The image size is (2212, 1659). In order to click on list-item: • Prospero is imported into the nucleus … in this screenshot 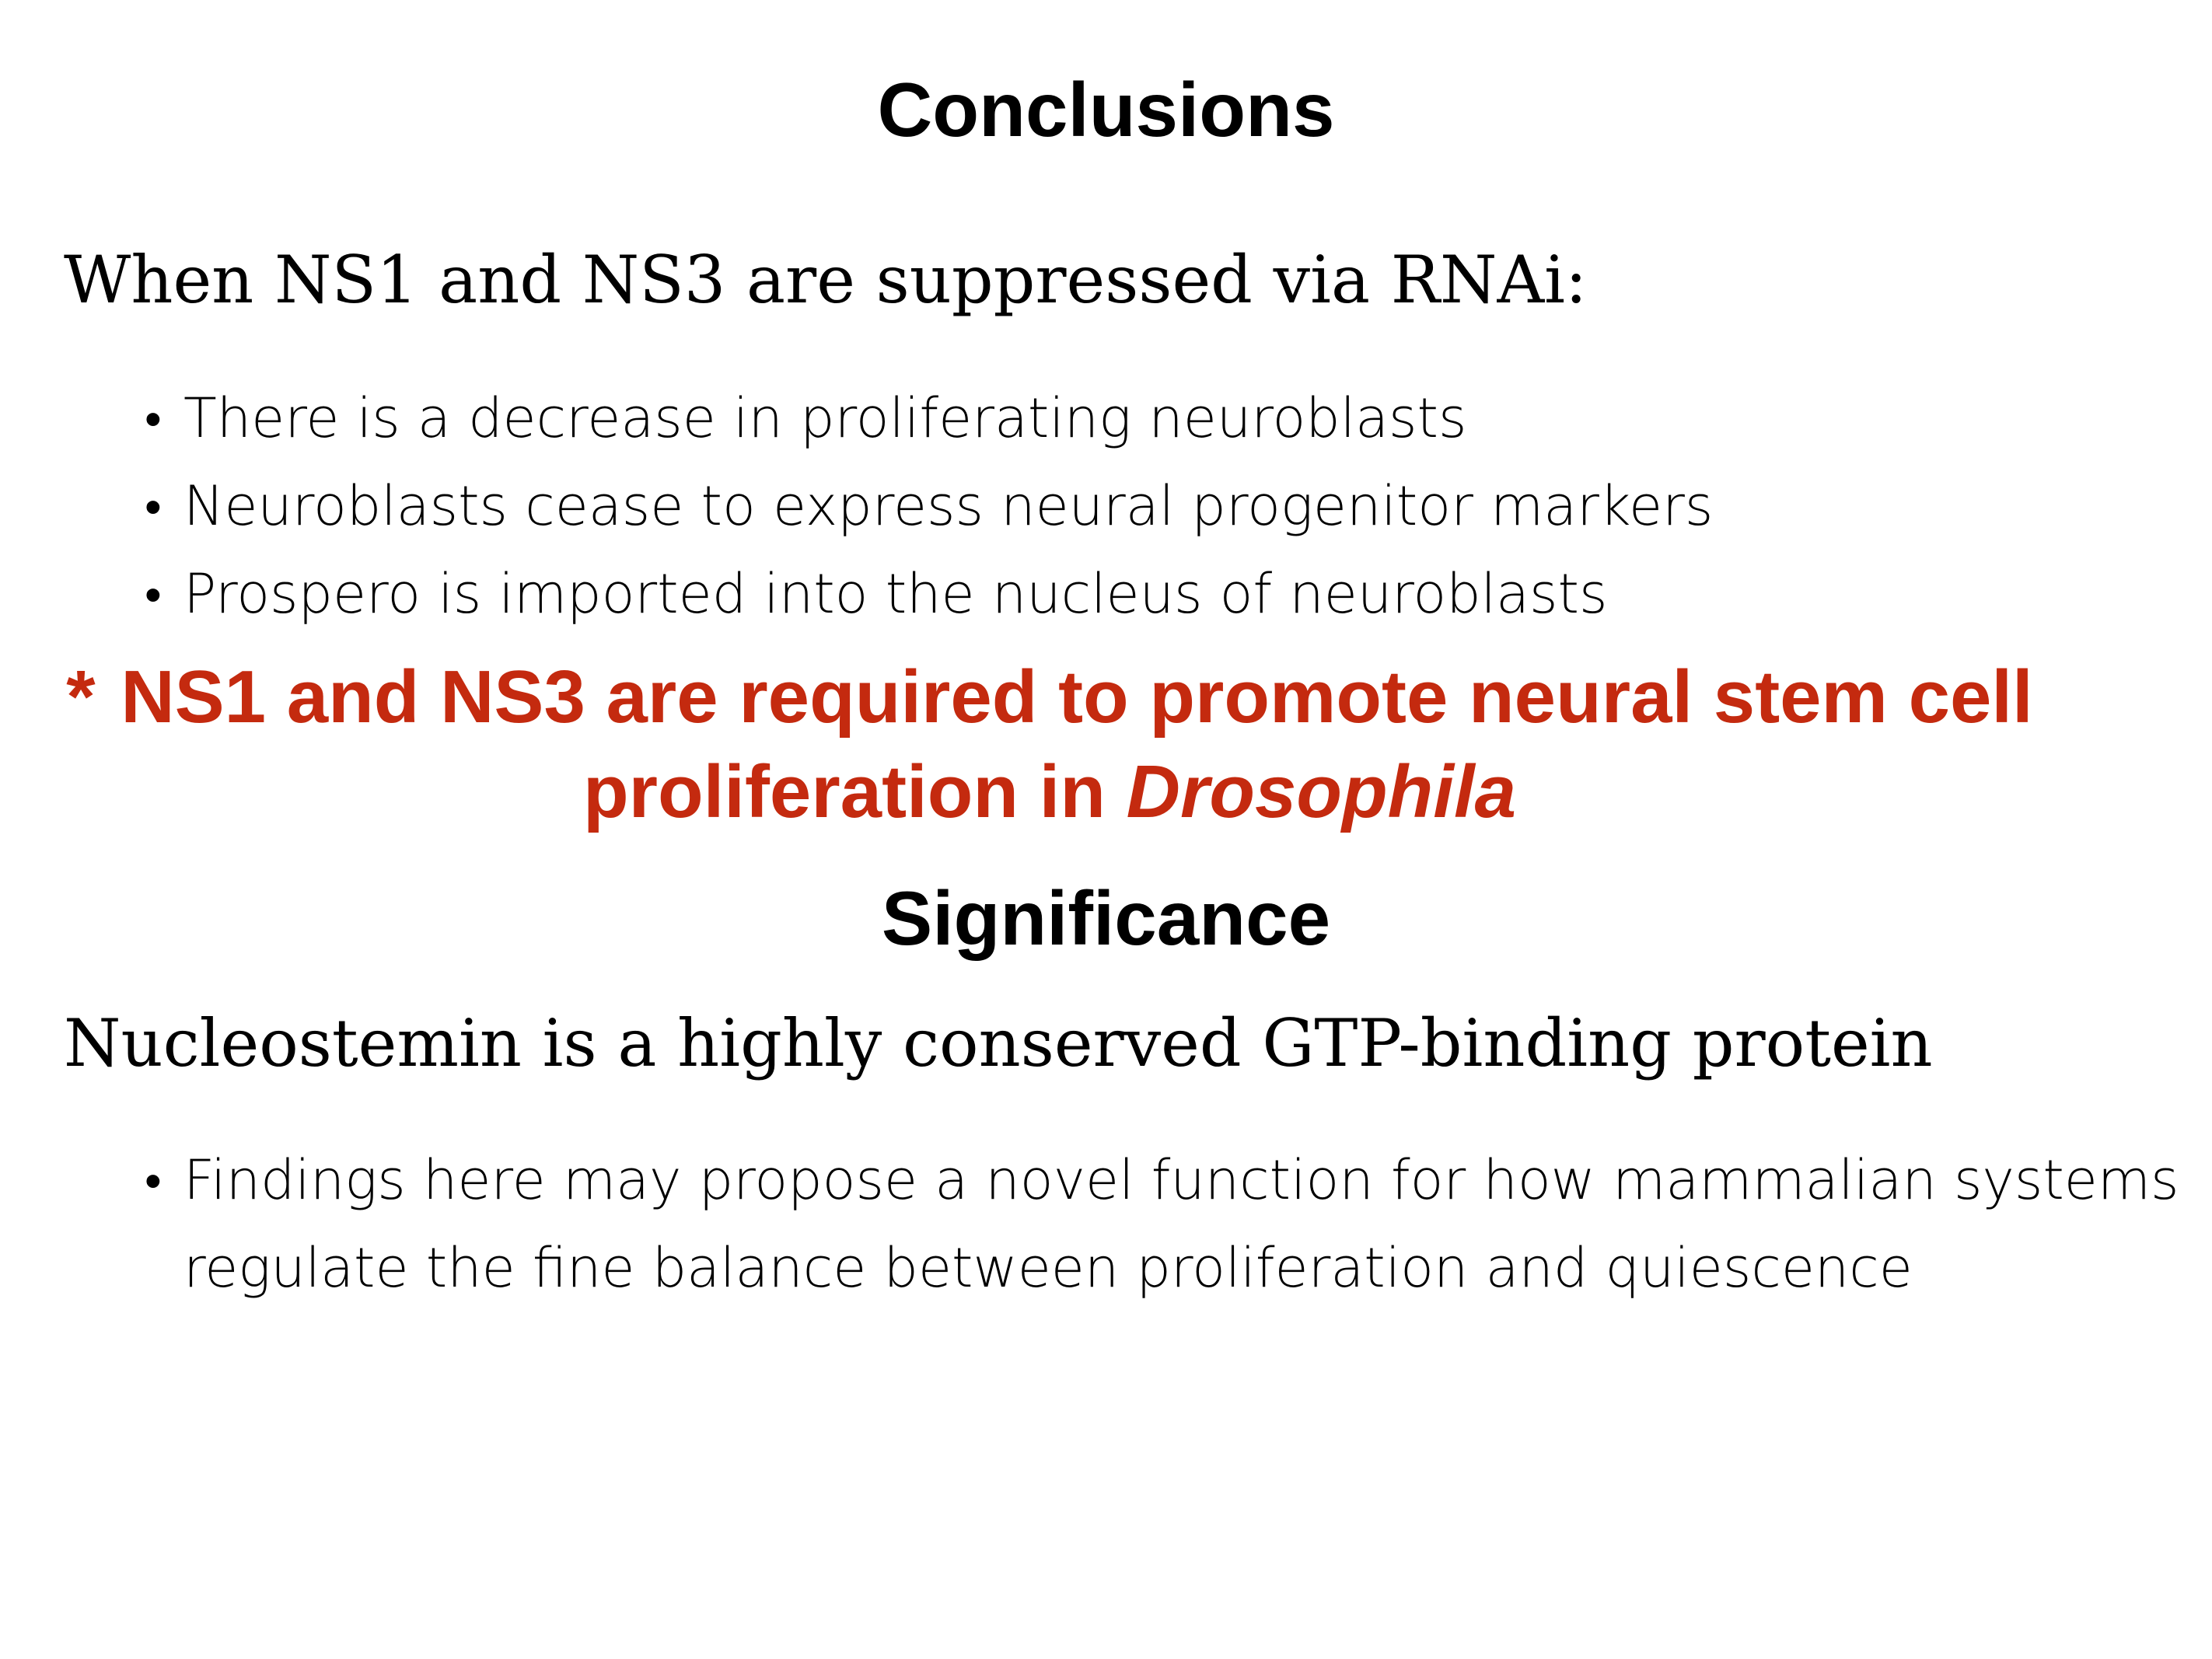, I will do `click(926, 594)`.